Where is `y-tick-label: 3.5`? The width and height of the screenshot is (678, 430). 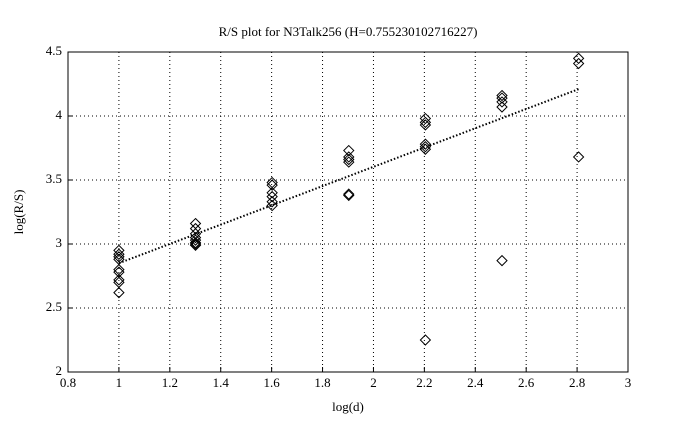
y-tick-label: 3.5 is located at coordinates (54, 178).